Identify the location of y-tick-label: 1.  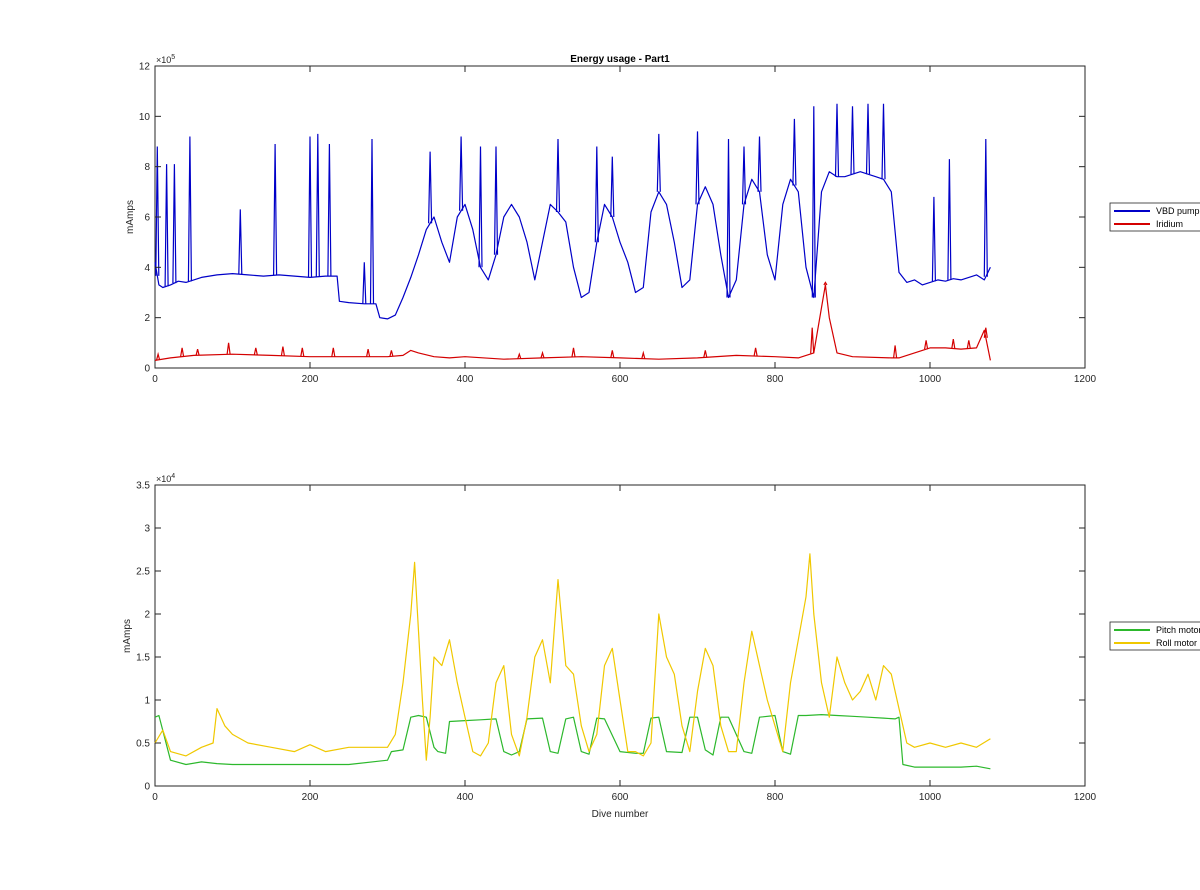
(147, 701).